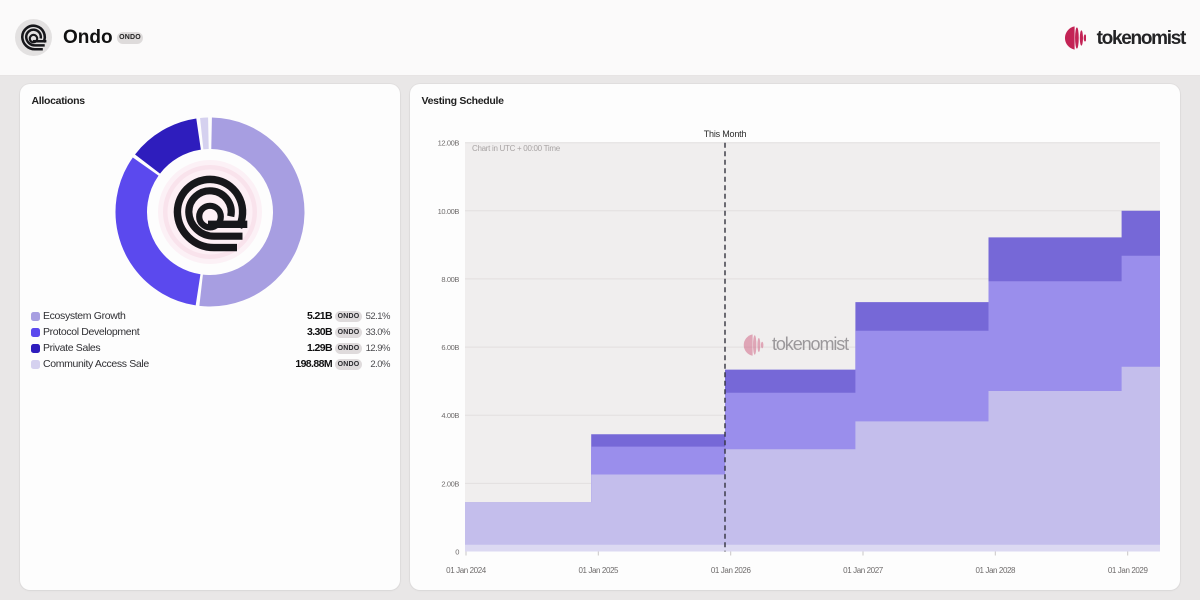 The height and width of the screenshot is (600, 1200). Describe the element at coordinates (731, 570) in the screenshot. I see `svg-text: 01 Jan 2026` at that location.